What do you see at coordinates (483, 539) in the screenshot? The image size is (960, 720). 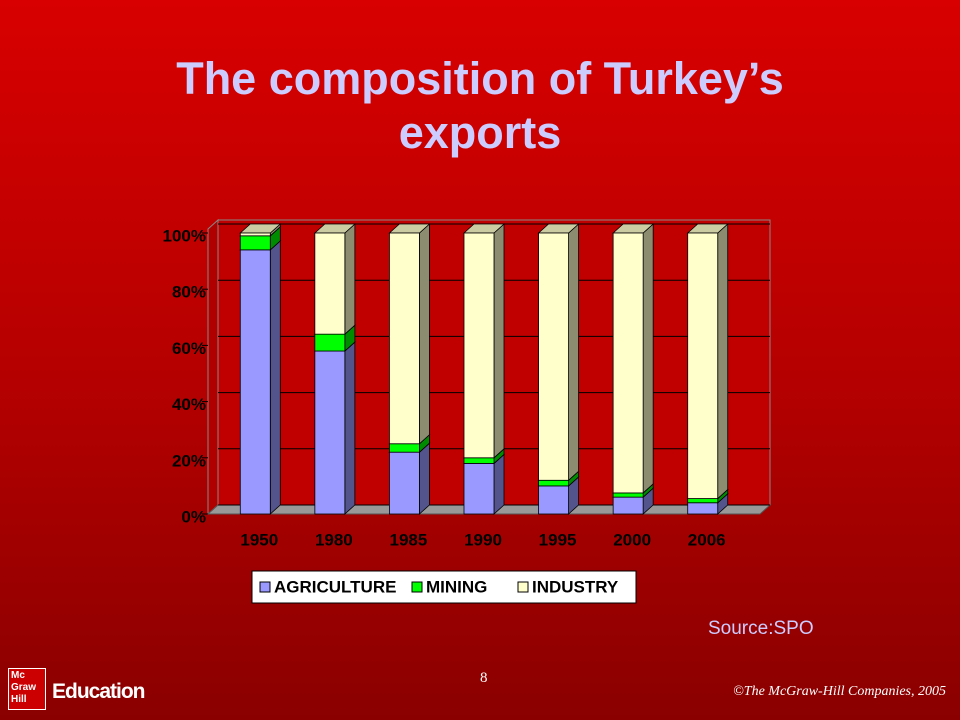 I see `x-tick-label: 1990` at bounding box center [483, 539].